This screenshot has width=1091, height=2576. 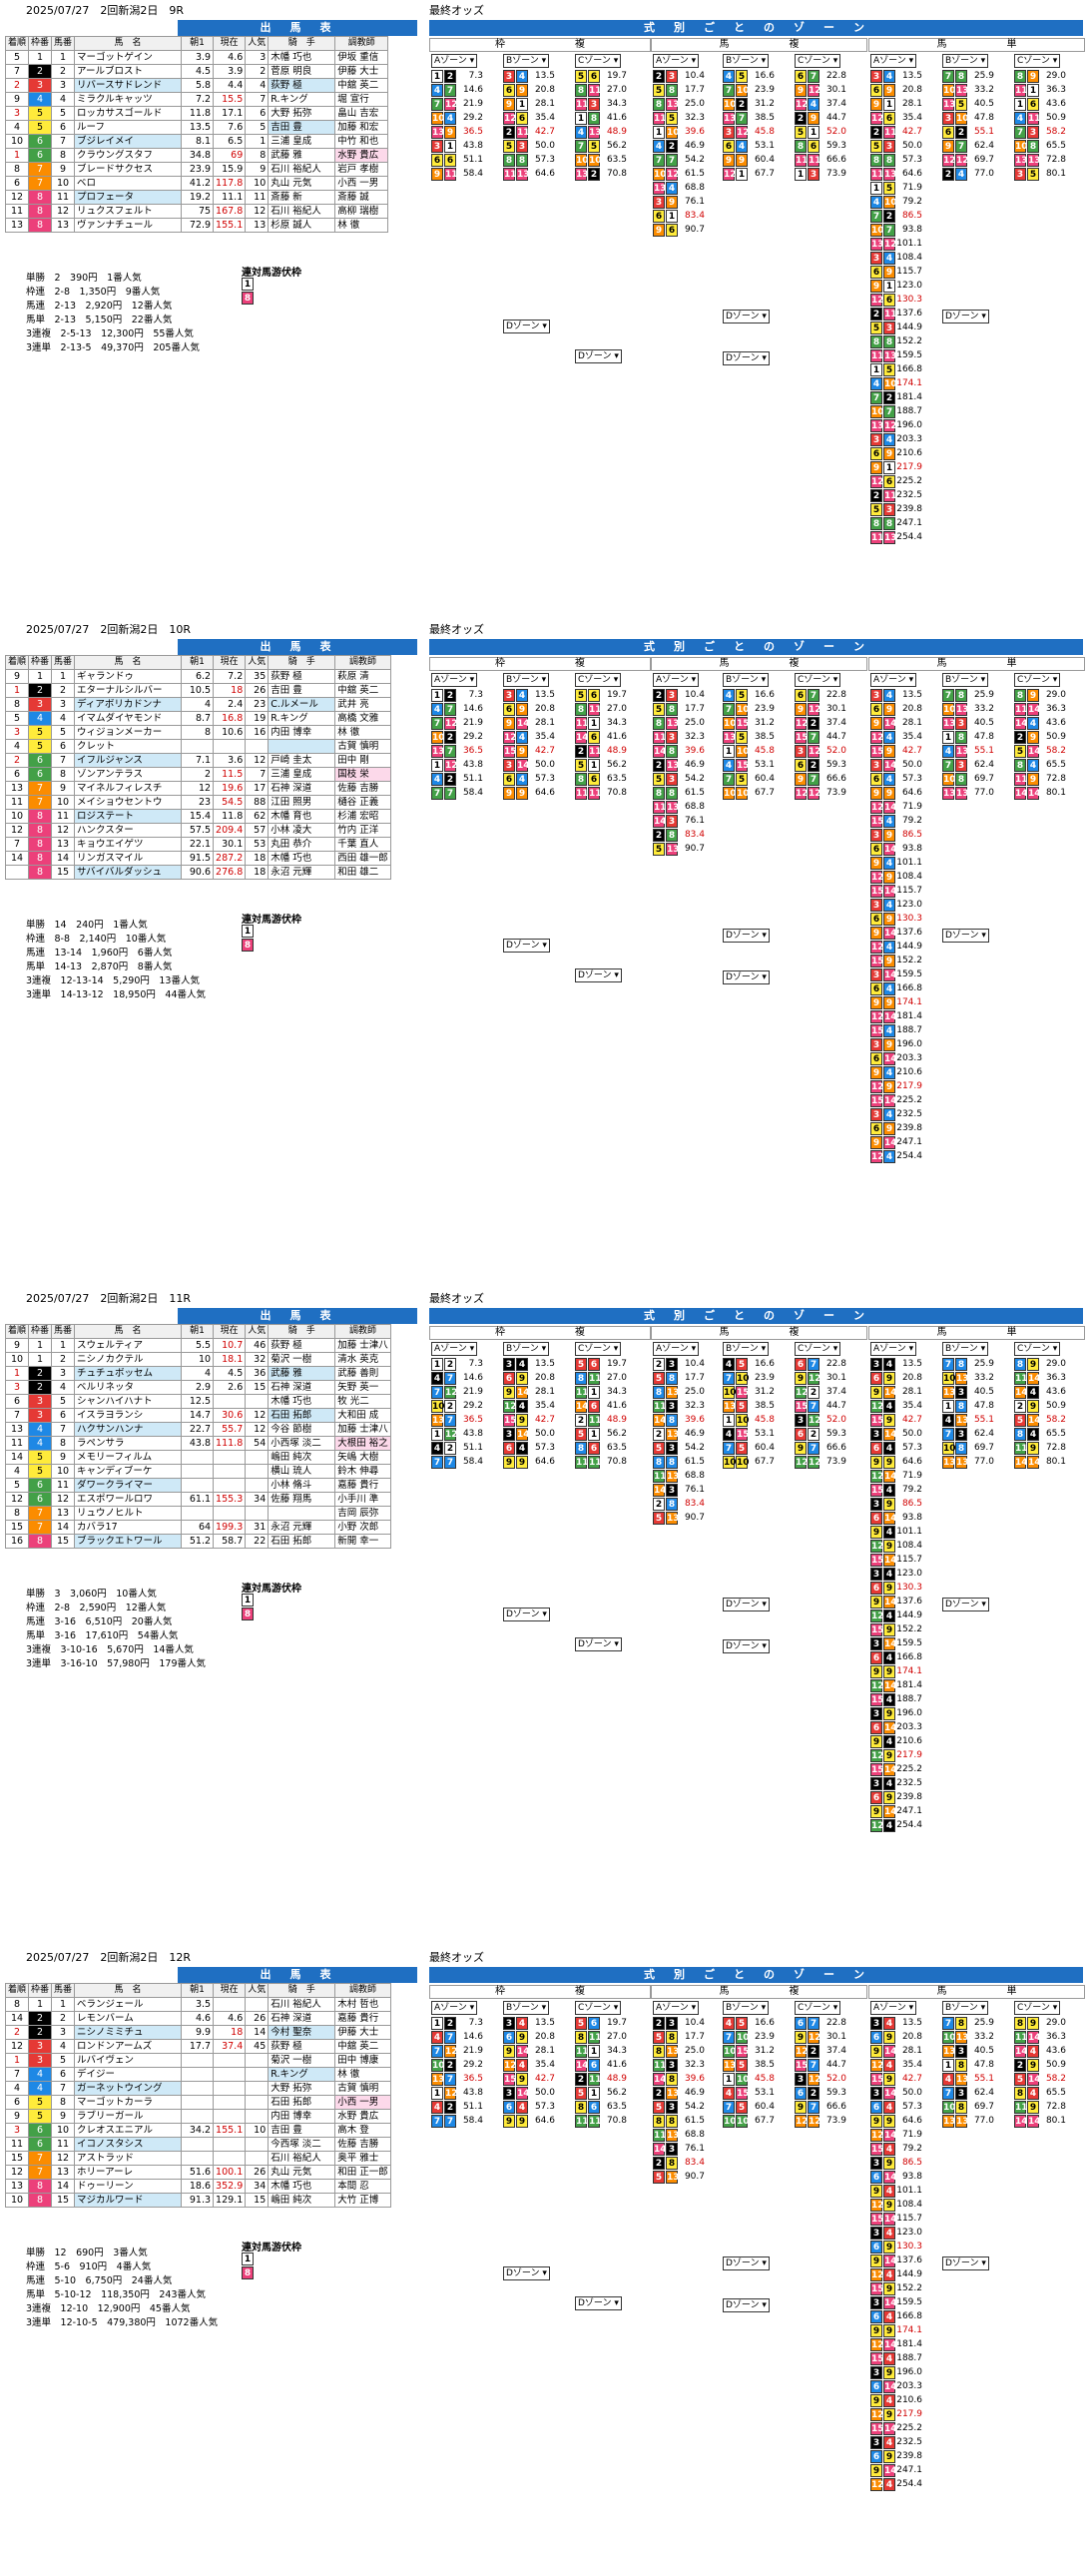 What do you see at coordinates (197, 1458) in the screenshot?
I see `entry-row: 14 5 9 メモリーフィルム 嶋田 純次 矢嶋 大樹` at bounding box center [197, 1458].